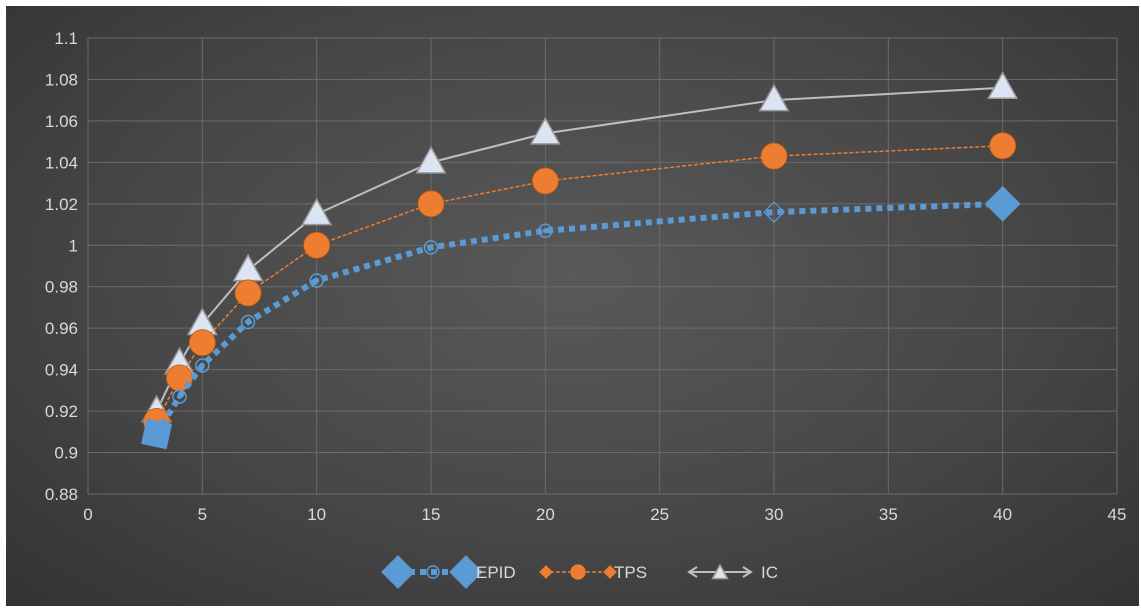 The width and height of the screenshot is (1141, 611). Describe the element at coordinates (448, 572) in the screenshot. I see `legend-item-epid: EPID` at that location.